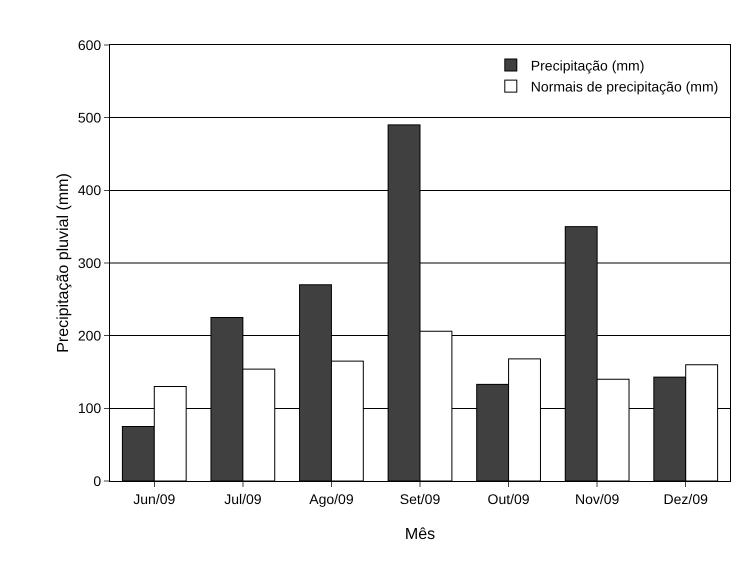 The height and width of the screenshot is (566, 750). Describe the element at coordinates (624, 86) in the screenshot. I see `legend-label: Normais de precipitação (mm)` at that location.